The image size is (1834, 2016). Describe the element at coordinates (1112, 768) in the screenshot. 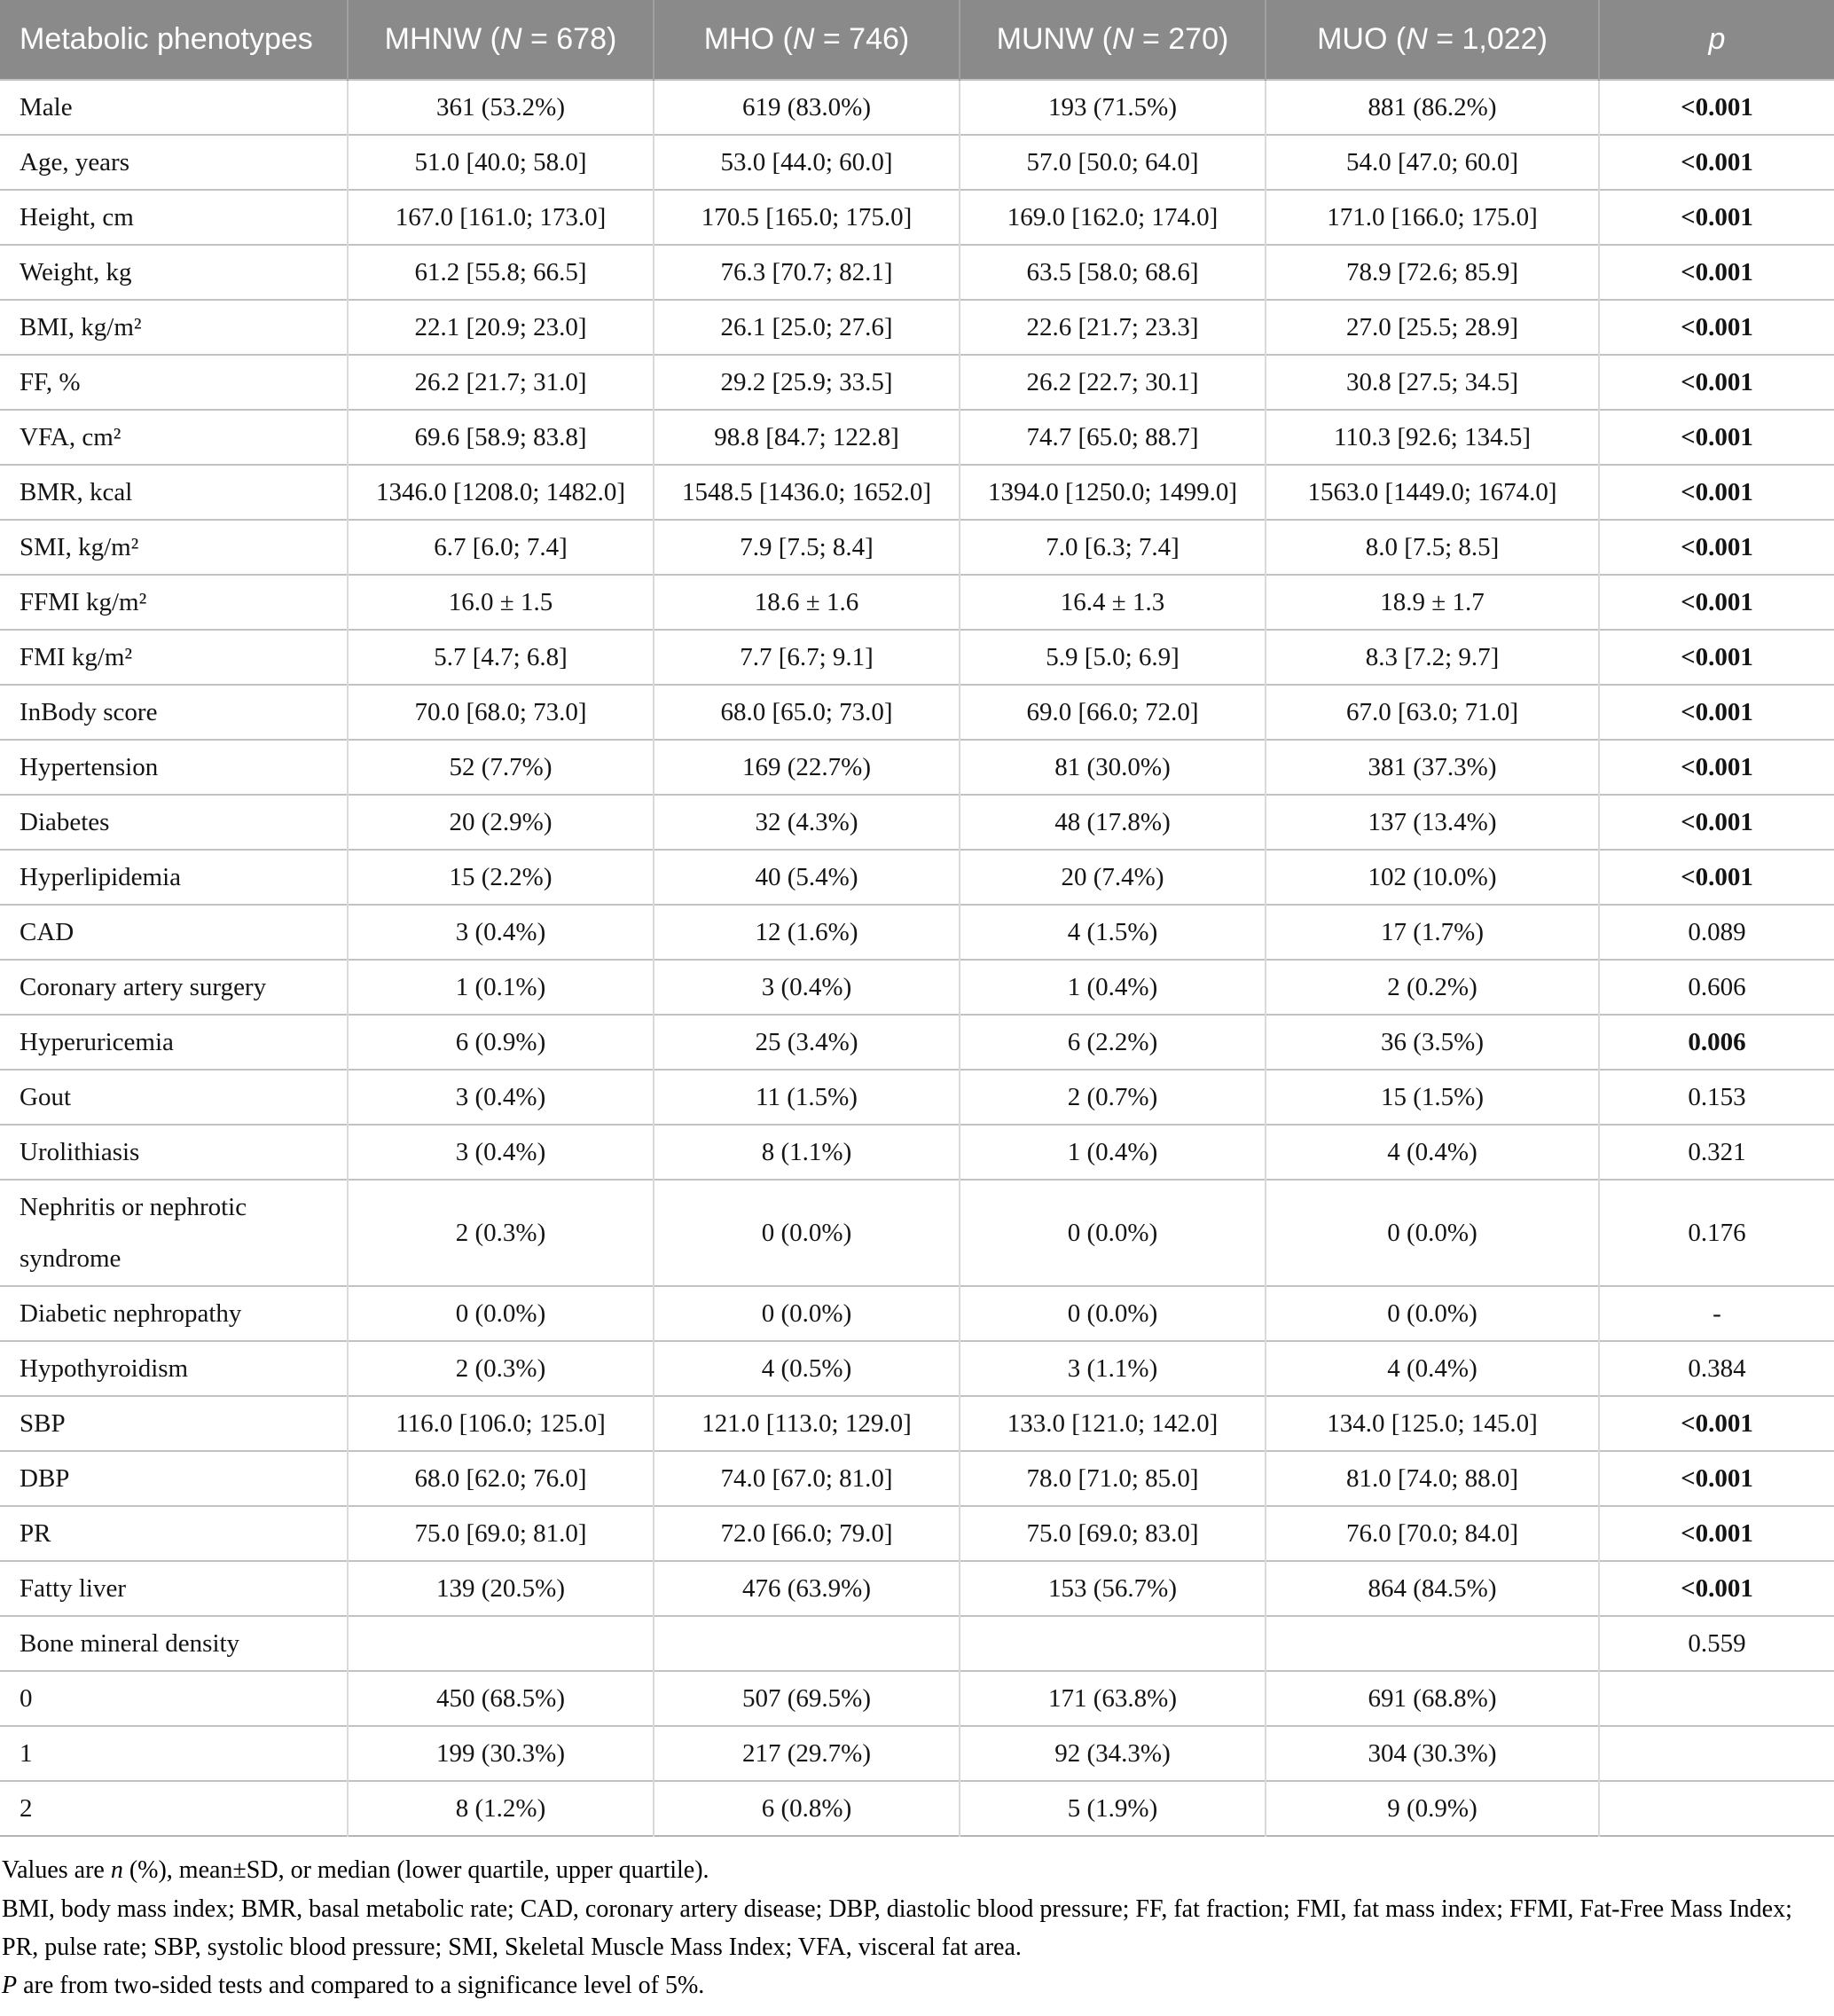

I see `value-munw: 81 (30.0%)` at that location.